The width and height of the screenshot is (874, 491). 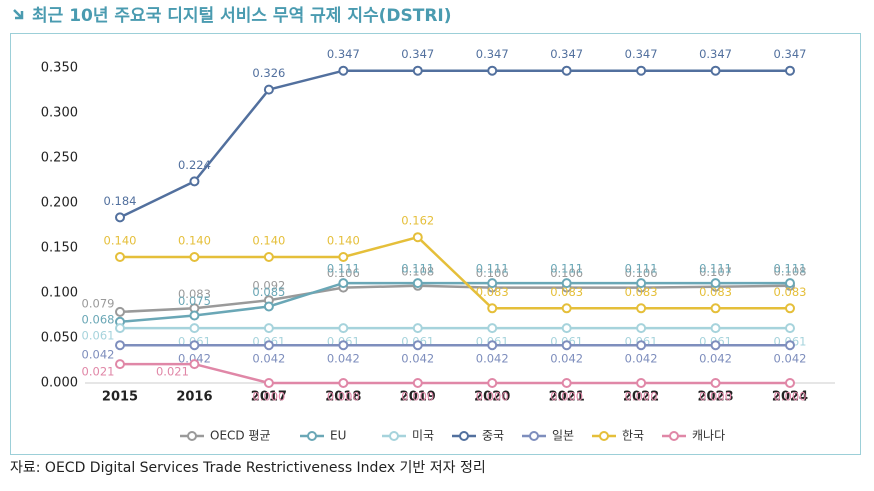 I want to click on data-label: 0.092, so click(x=268, y=286).